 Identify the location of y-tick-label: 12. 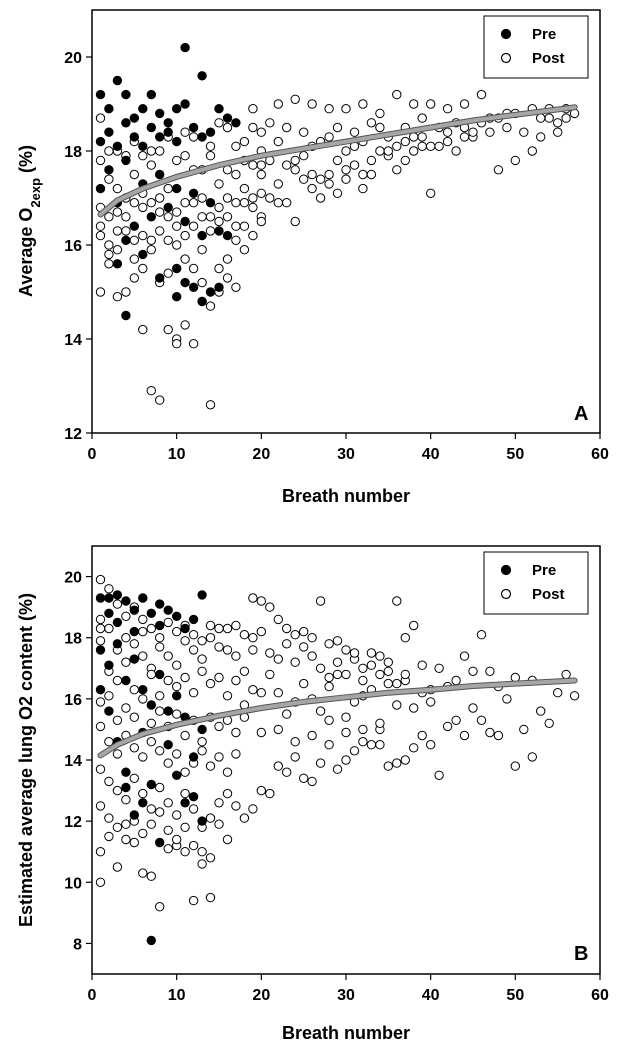
(73, 822).